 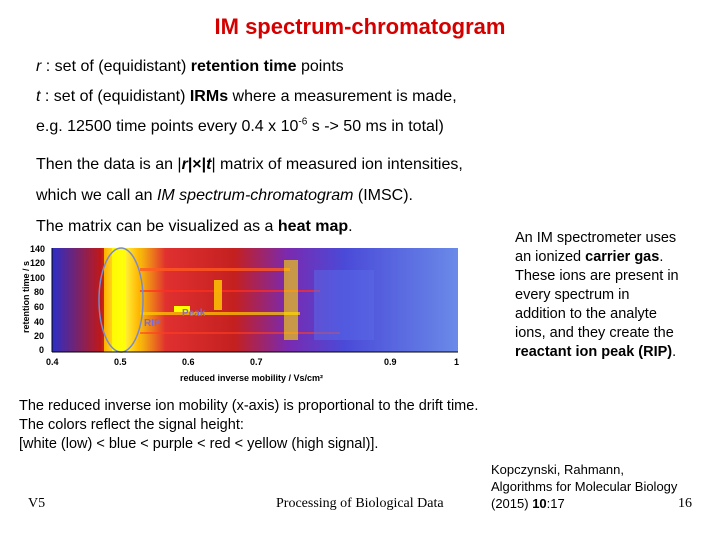 I want to click on x-axis-label: reduced inverse mobility / Vs/cm², so click(x=252, y=378).